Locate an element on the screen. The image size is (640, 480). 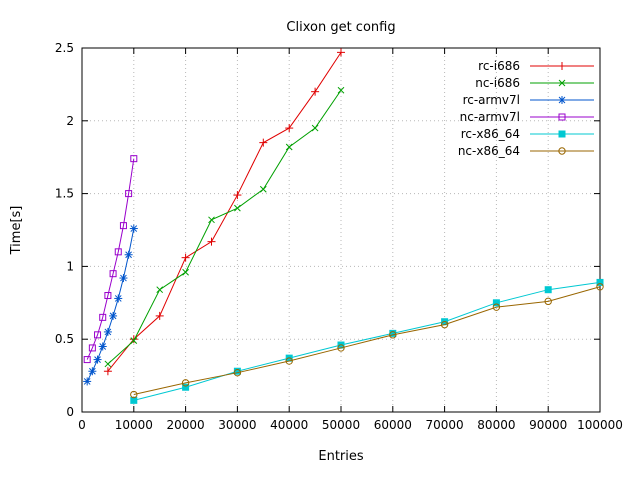
y-tick-label: 0 is located at coordinates (70, 412).